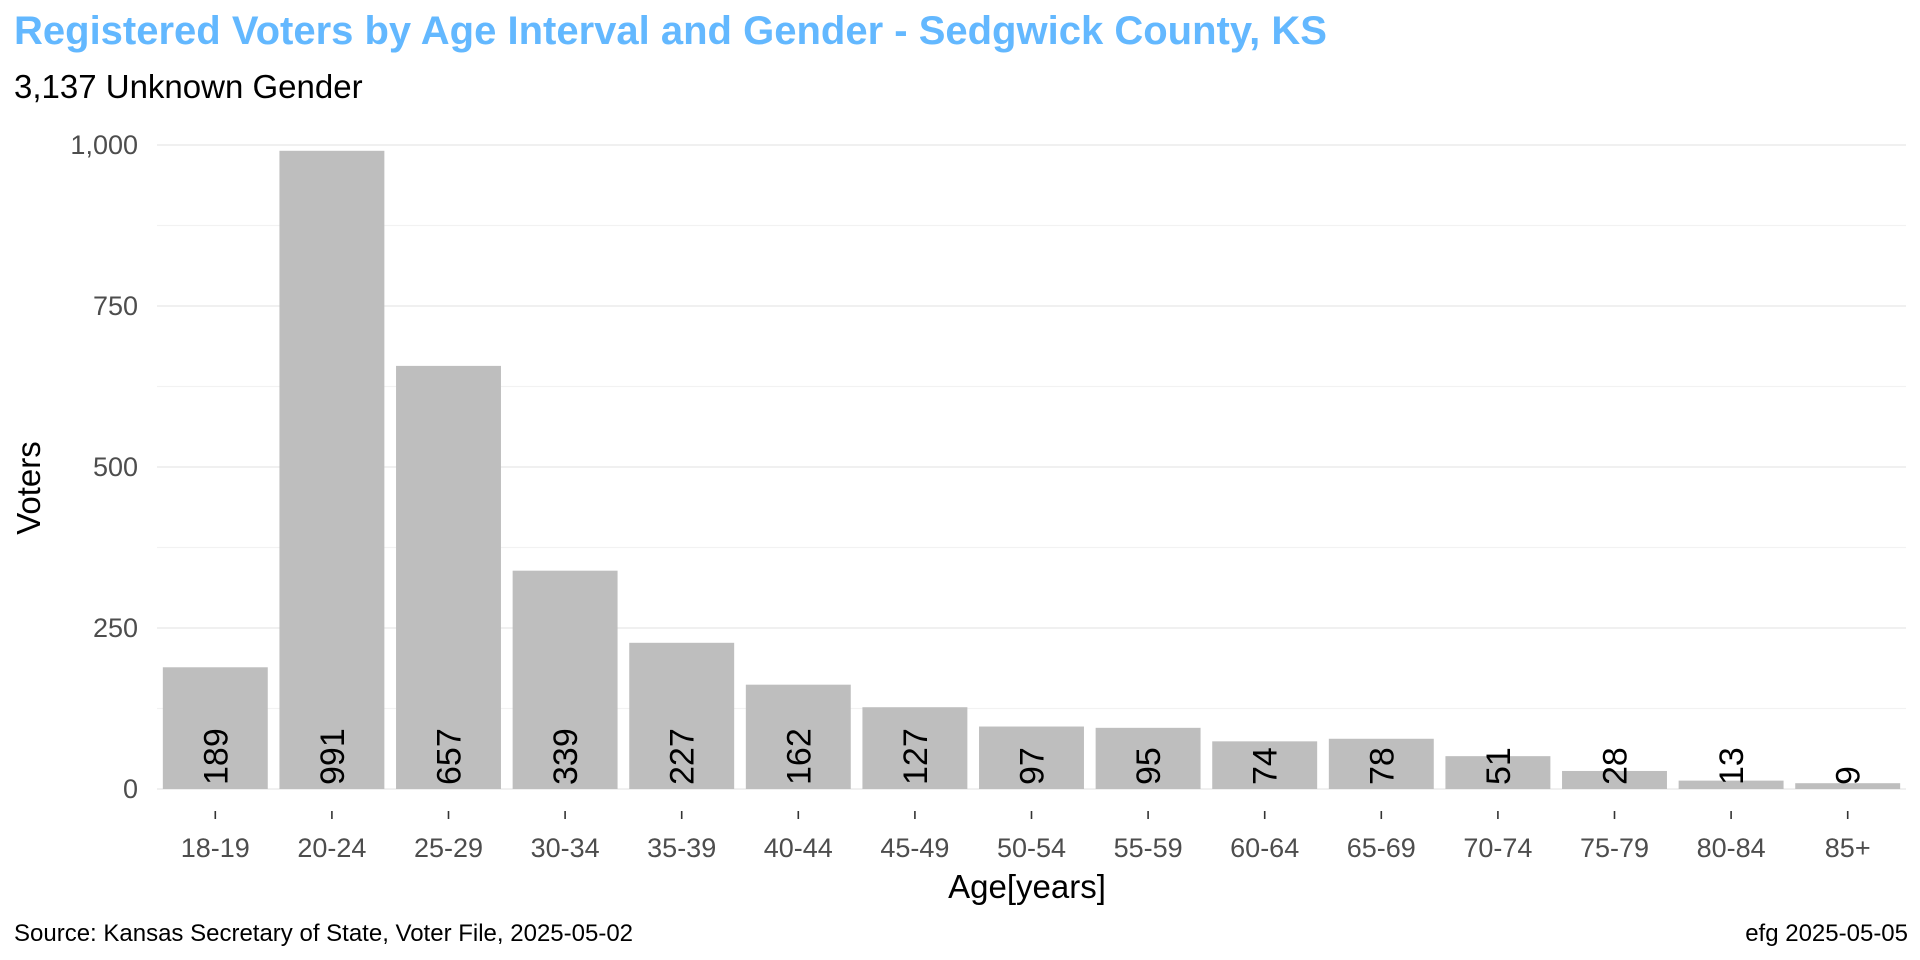  What do you see at coordinates (130, 789) in the screenshot?
I see `y-tick-label: 0` at bounding box center [130, 789].